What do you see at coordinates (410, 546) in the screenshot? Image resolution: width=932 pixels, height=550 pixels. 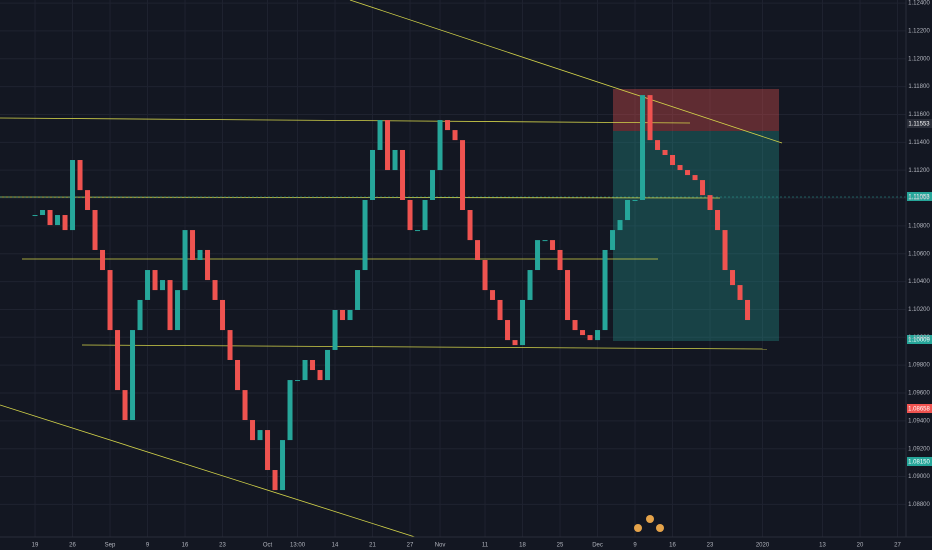 I see `x-tick-label: 27` at bounding box center [410, 546].